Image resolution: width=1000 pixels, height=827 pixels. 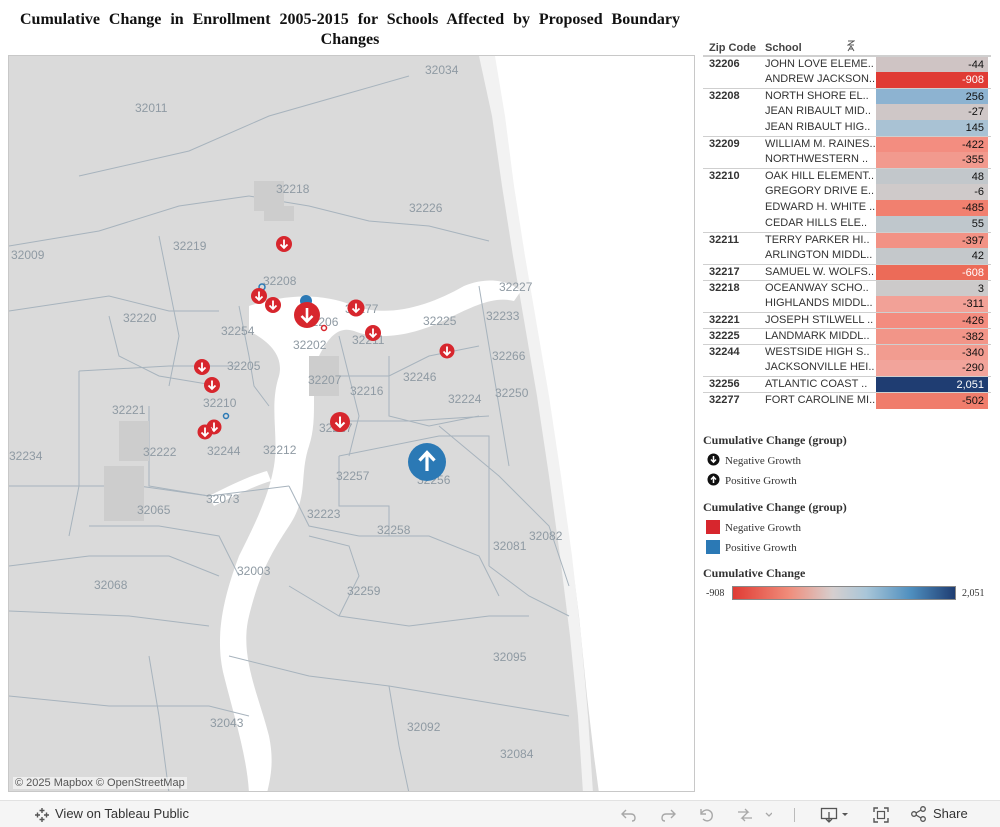 What do you see at coordinates (154, 510) in the screenshot?
I see `zip-label: 32065` at bounding box center [154, 510].